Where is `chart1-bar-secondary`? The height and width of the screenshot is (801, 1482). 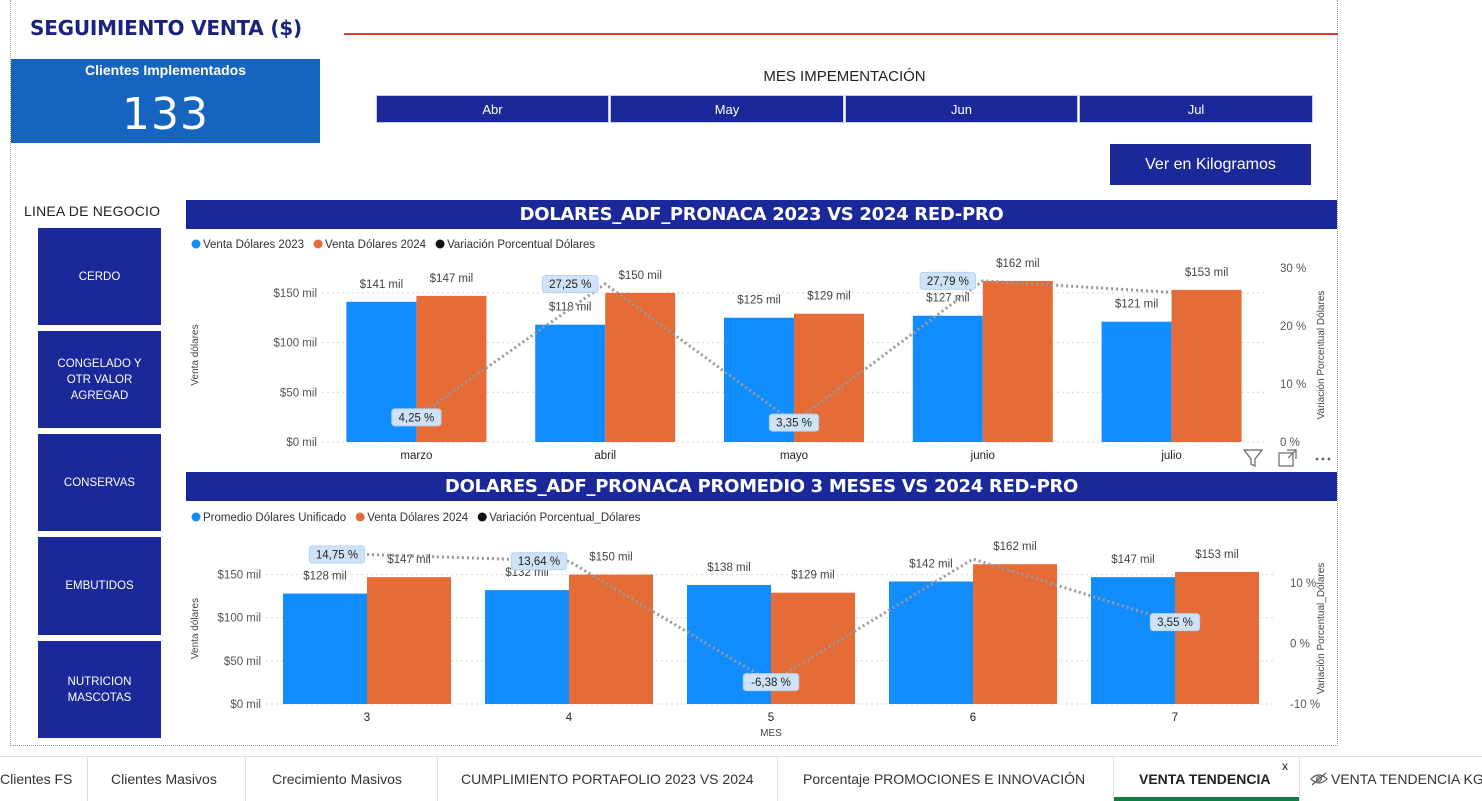
chart1-bar-secondary is located at coordinates (640, 367).